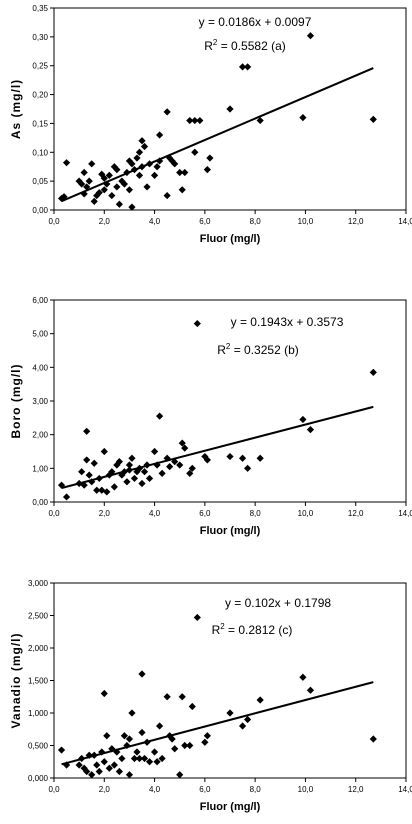  I want to click on y-tick-label: 0,20, so click(40, 95).